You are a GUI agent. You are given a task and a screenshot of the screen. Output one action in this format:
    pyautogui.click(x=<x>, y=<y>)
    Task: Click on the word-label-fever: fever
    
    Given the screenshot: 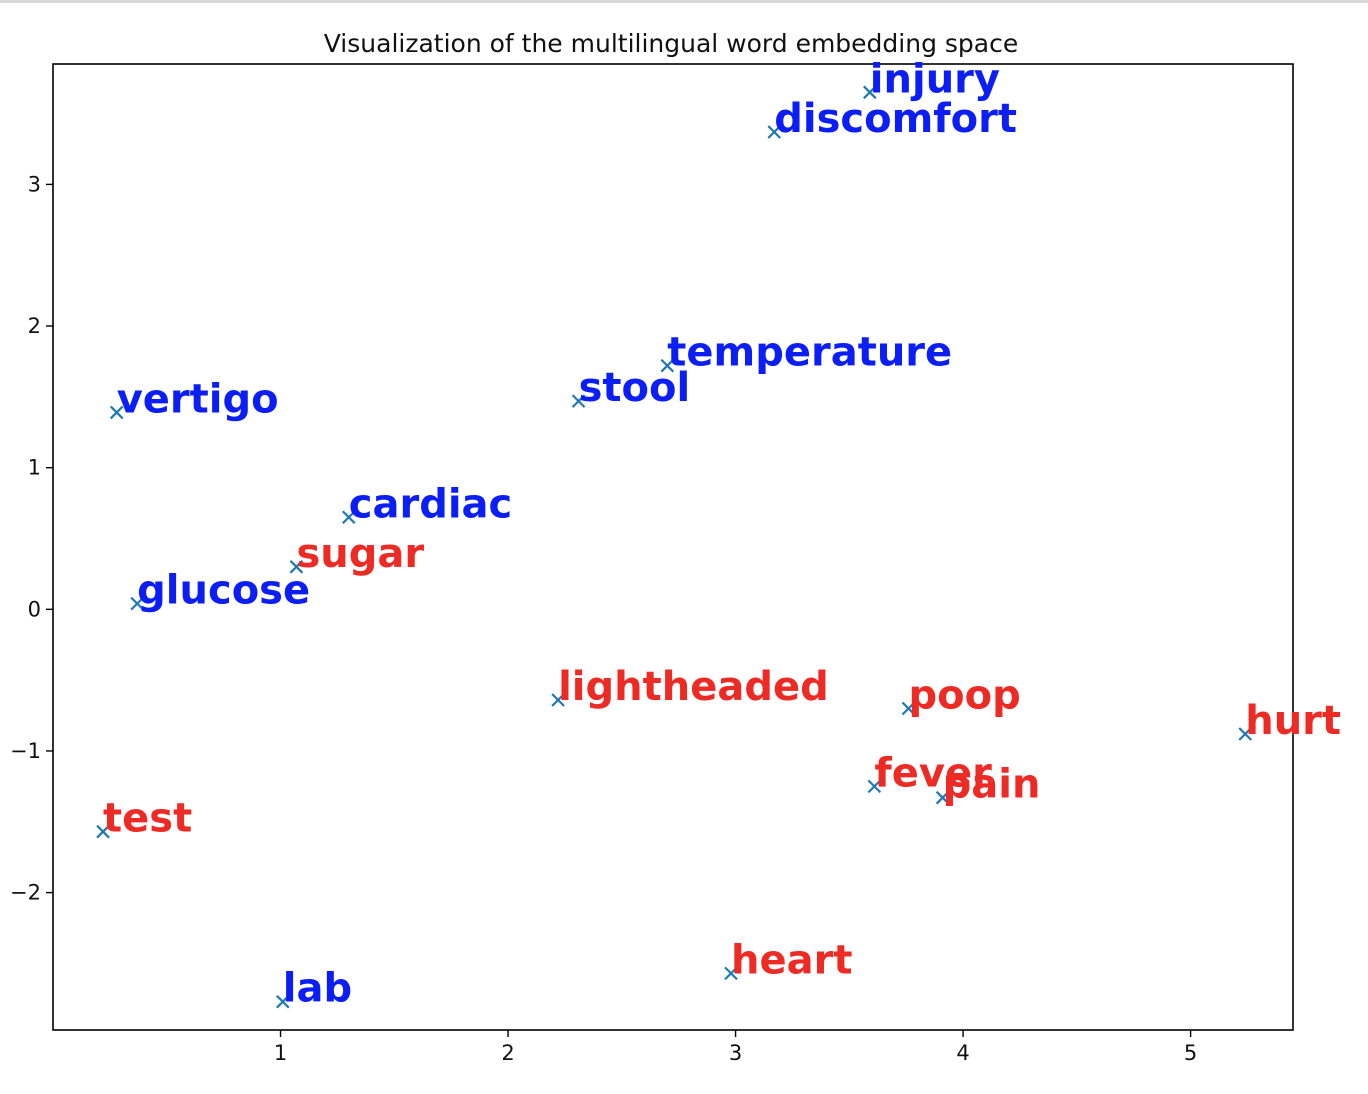 What is the action you would take?
    pyautogui.click(x=933, y=773)
    